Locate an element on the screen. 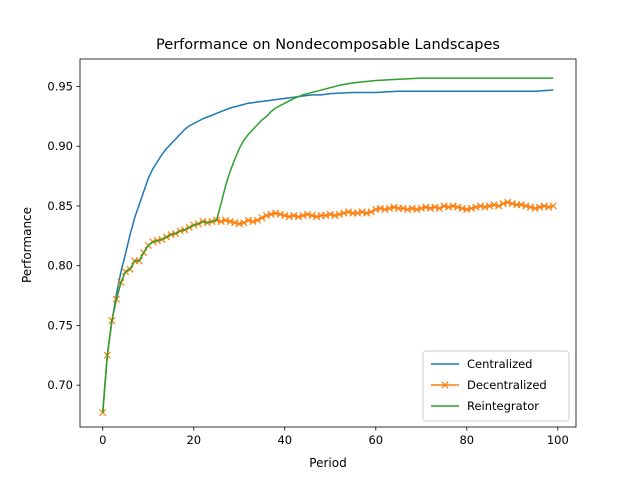 The width and height of the screenshot is (640, 480). legend: Centralized Decentralized Reintegrator is located at coordinates (496, 386).